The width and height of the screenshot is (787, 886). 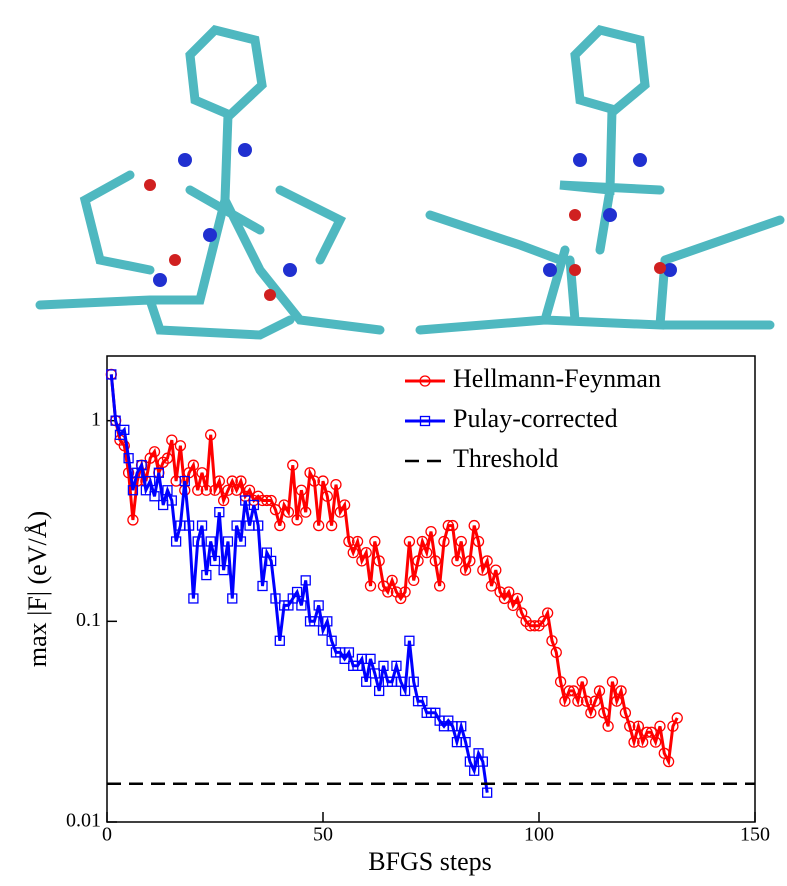 What do you see at coordinates (535, 418) in the screenshot?
I see `legend-label: Pulay-corrected` at bounding box center [535, 418].